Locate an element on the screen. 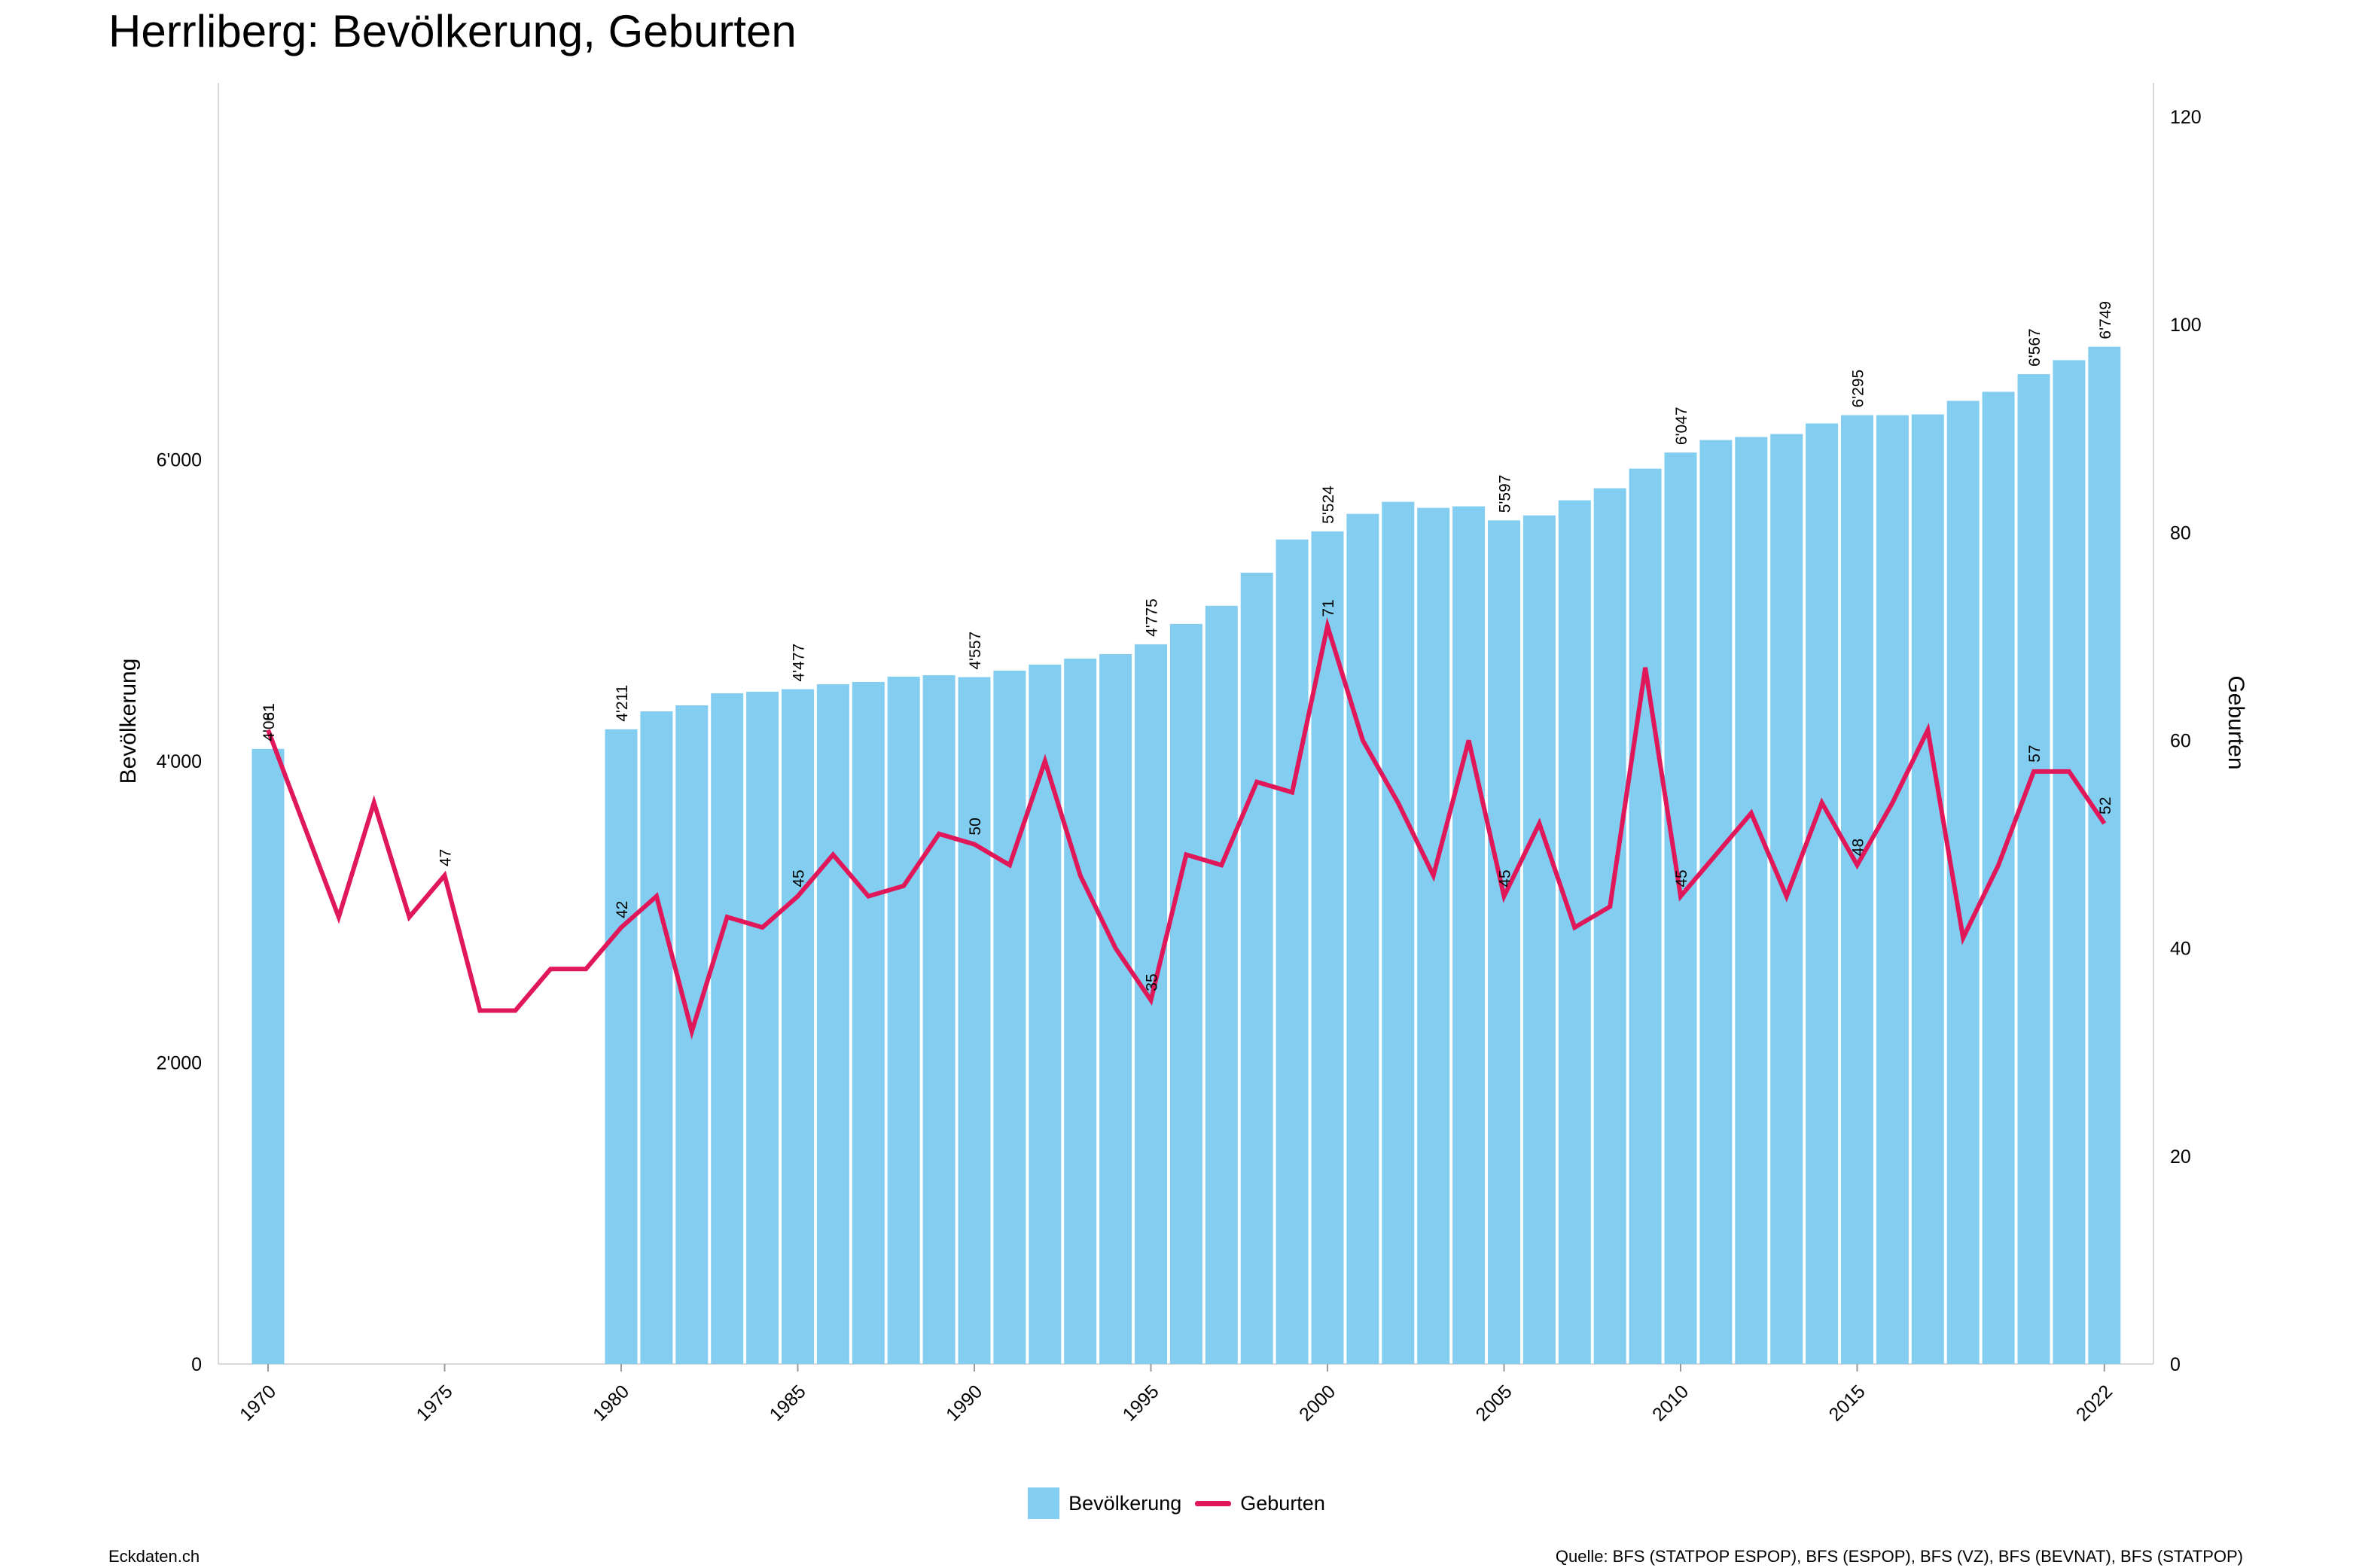  chart-title: Herrliberg: Bevölkerung, Geburten is located at coordinates (452, 31).